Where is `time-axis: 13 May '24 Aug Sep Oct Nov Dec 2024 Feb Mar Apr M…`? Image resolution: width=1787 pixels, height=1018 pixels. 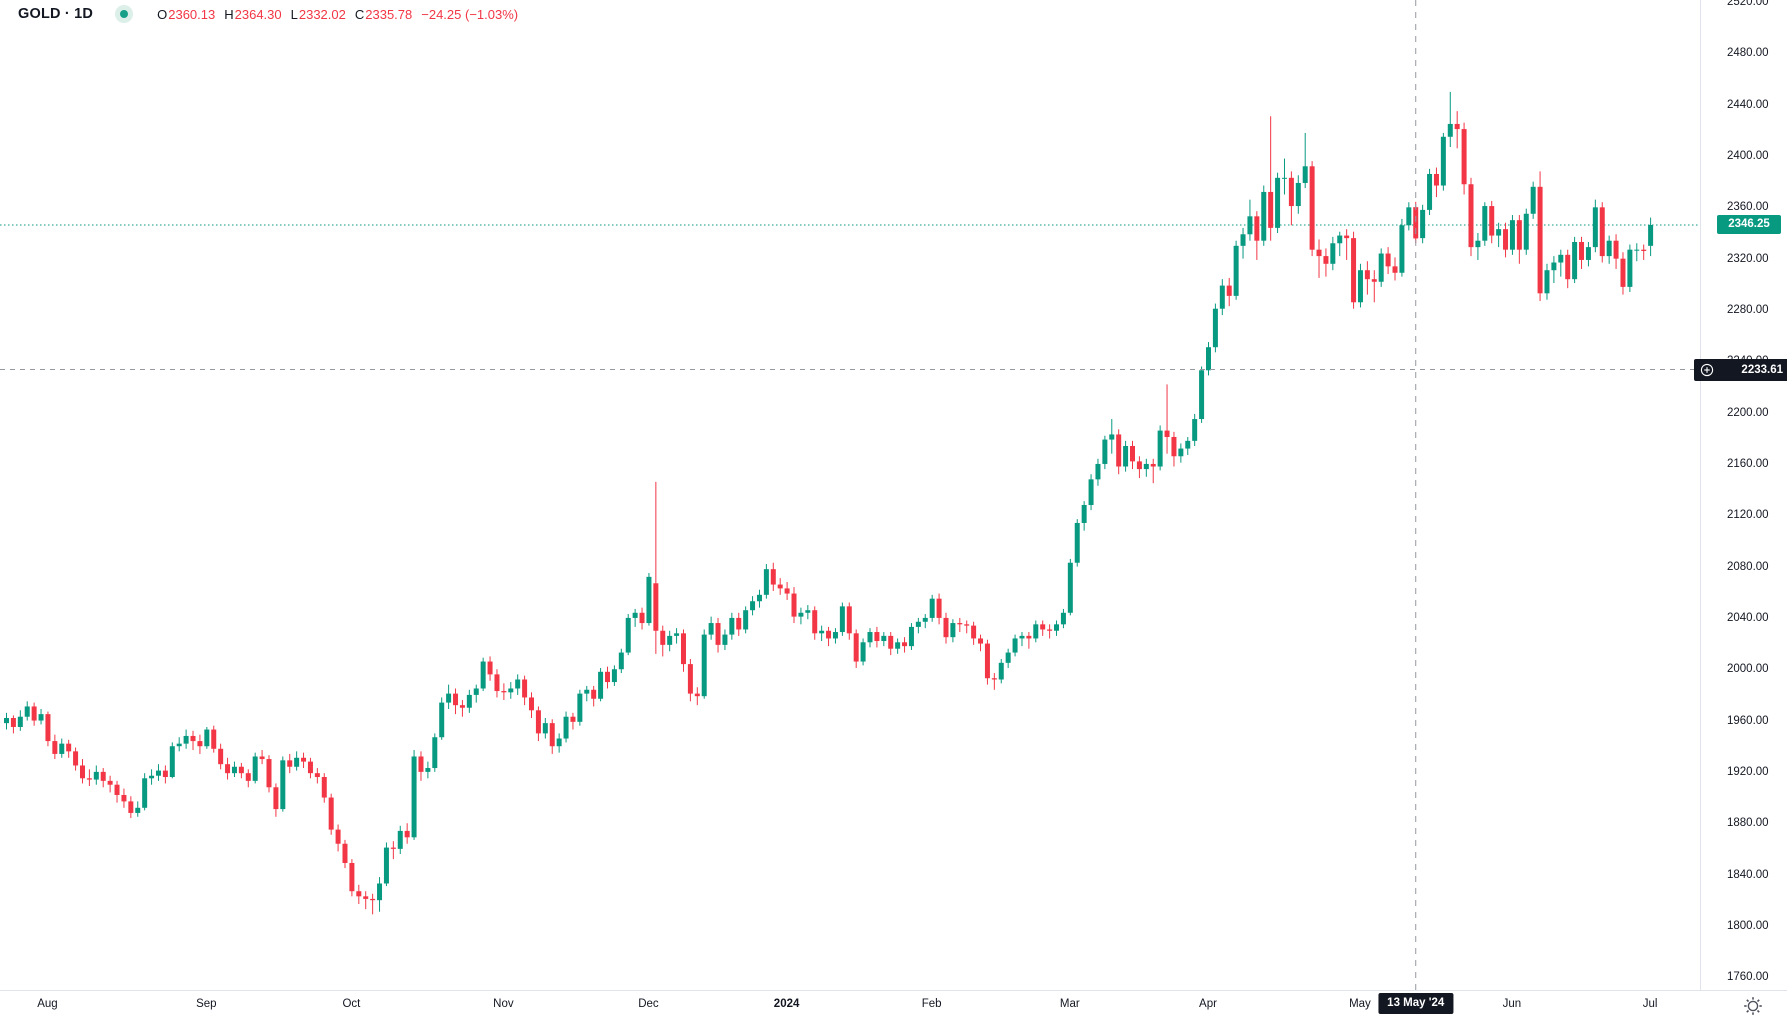 time-axis: 13 May '24 Aug Sep Oct Nov Dec 2024 Feb Mar Apr M… is located at coordinates (893, 1004).